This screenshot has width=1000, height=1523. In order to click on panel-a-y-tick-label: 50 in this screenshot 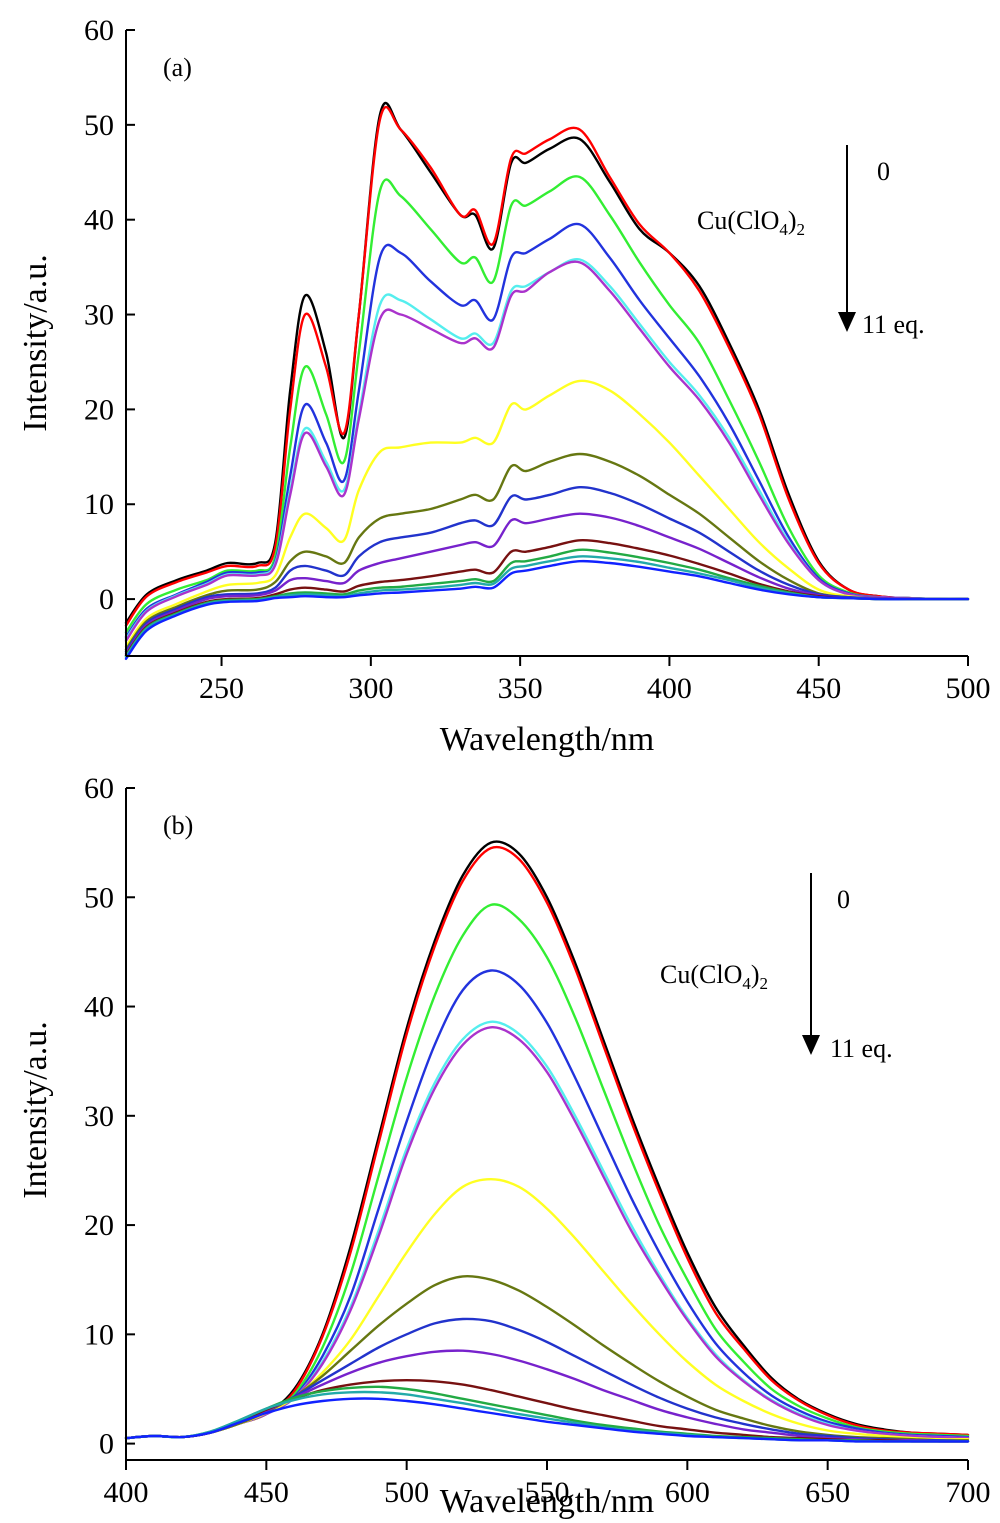, I will do `click(99, 125)`.